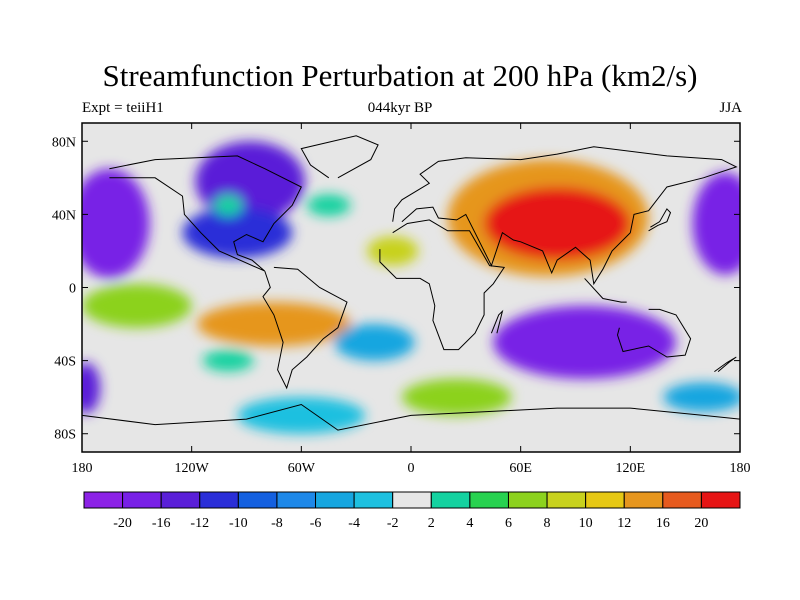 This screenshot has height=600, width=800. I want to click on lon-tick-label: 60W, so click(302, 468).